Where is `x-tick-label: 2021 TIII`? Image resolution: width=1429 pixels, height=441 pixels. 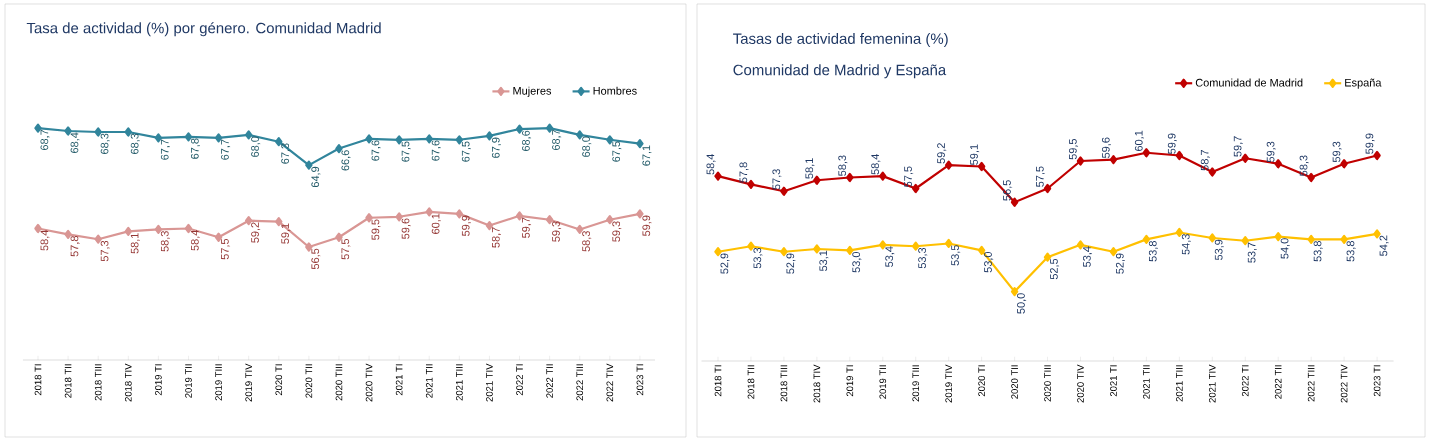 x-tick-label: 2021 TIII is located at coordinates (459, 382).